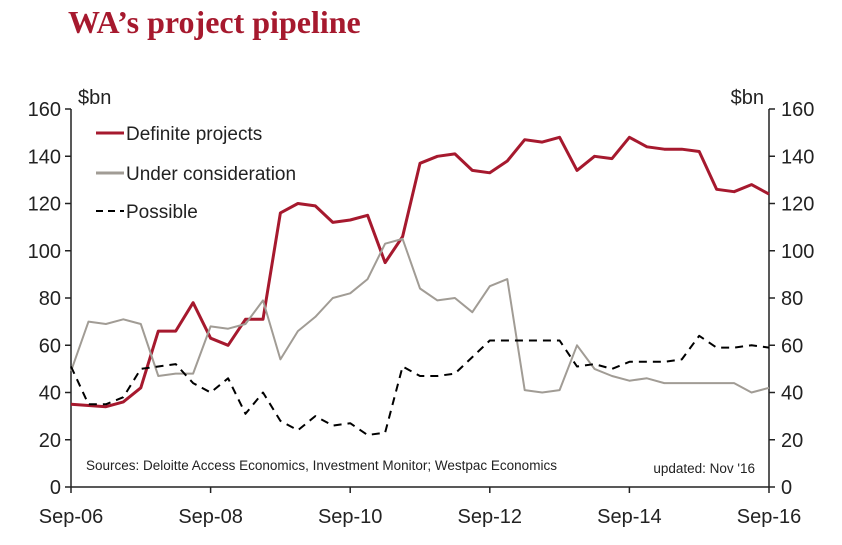 Image resolution: width=842 pixels, height=545 pixels. What do you see at coordinates (44, 110) in the screenshot?
I see `left-y-tick-label: 160` at bounding box center [44, 110].